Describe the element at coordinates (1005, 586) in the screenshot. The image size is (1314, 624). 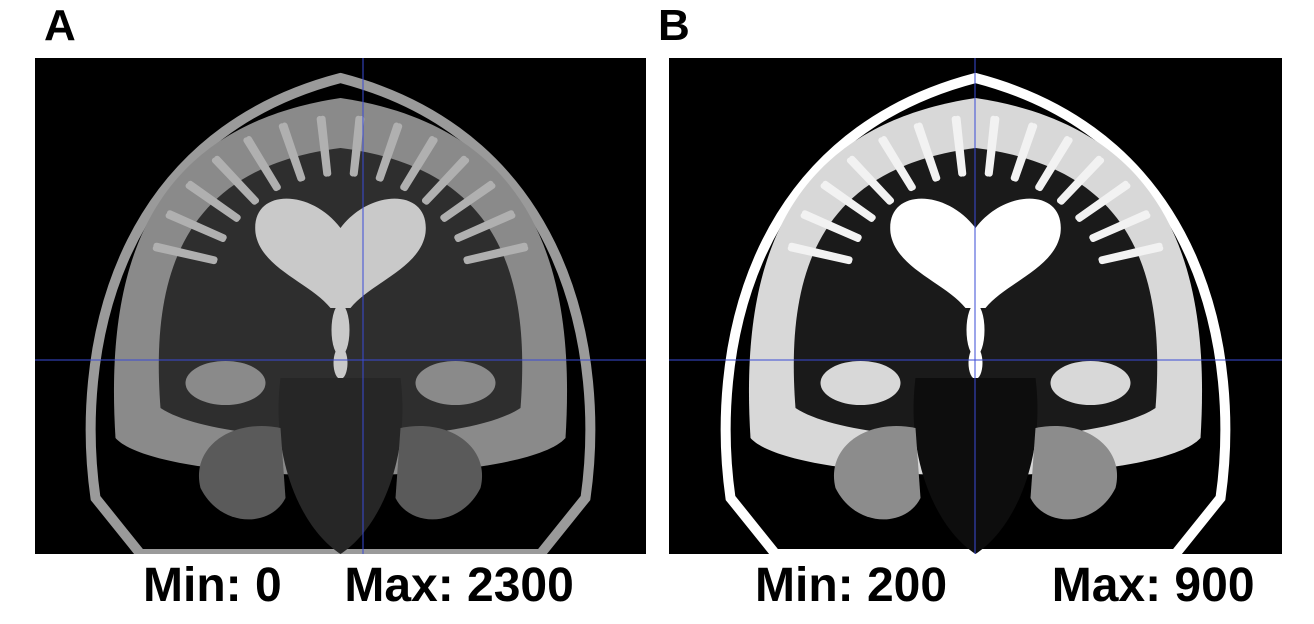
I see `window-level-b: Min: 200 Max: 900` at that location.